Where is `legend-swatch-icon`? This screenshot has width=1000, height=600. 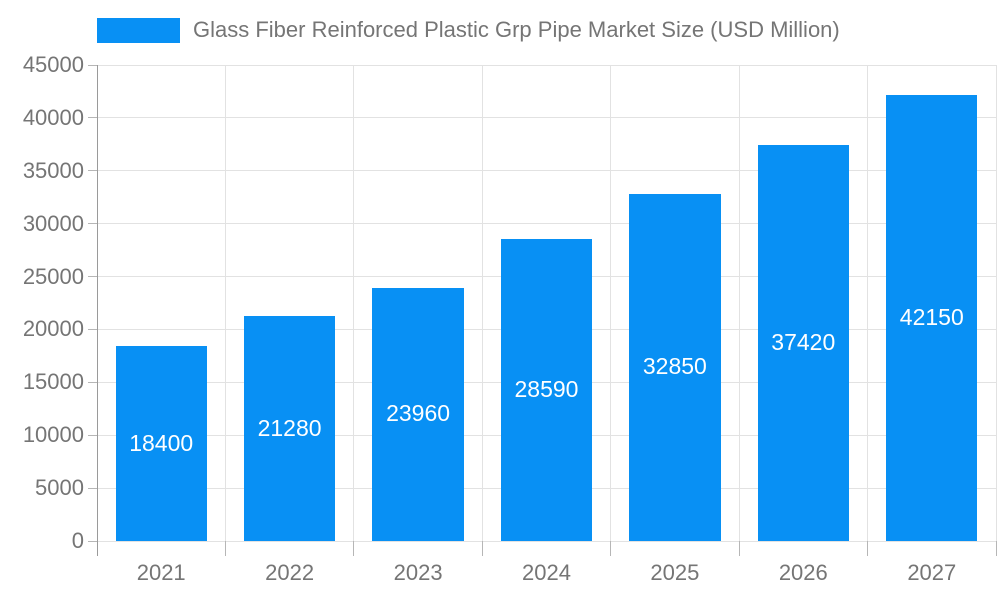
legend-swatch-icon is located at coordinates (138, 30).